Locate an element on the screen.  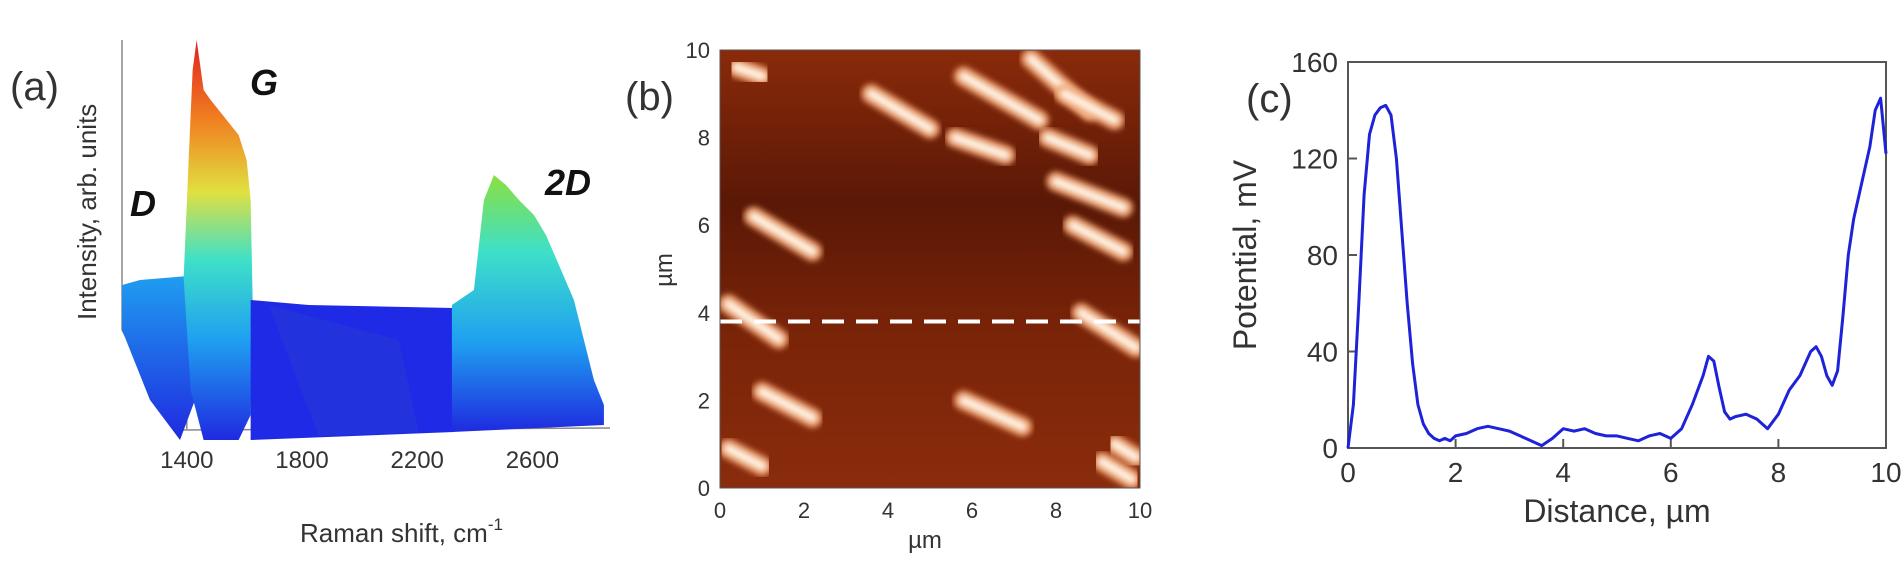
g-peak-surface is located at coordinates (218, 240).